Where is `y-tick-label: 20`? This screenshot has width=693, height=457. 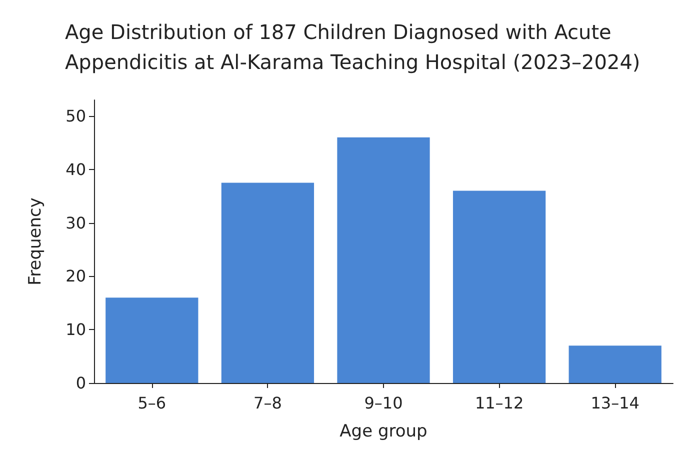
y-tick-label: 20 is located at coordinates (76, 276).